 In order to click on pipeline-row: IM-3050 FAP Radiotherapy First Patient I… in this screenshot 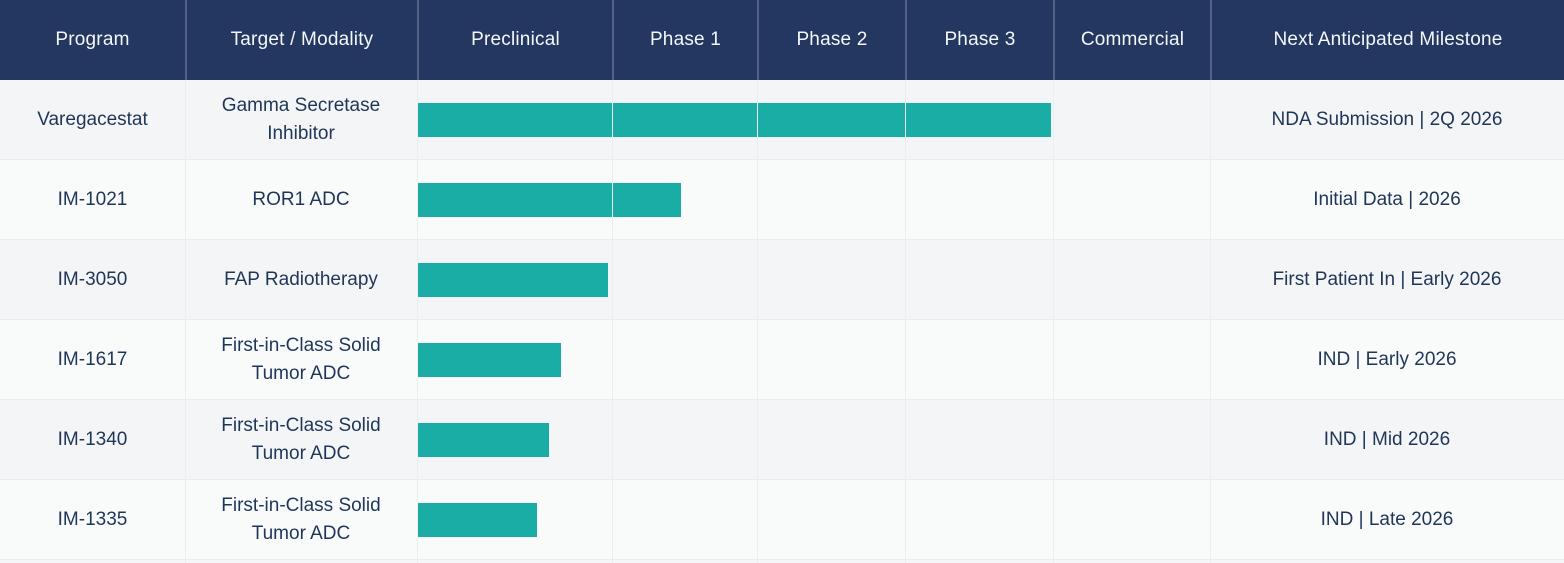, I will do `click(782, 280)`.